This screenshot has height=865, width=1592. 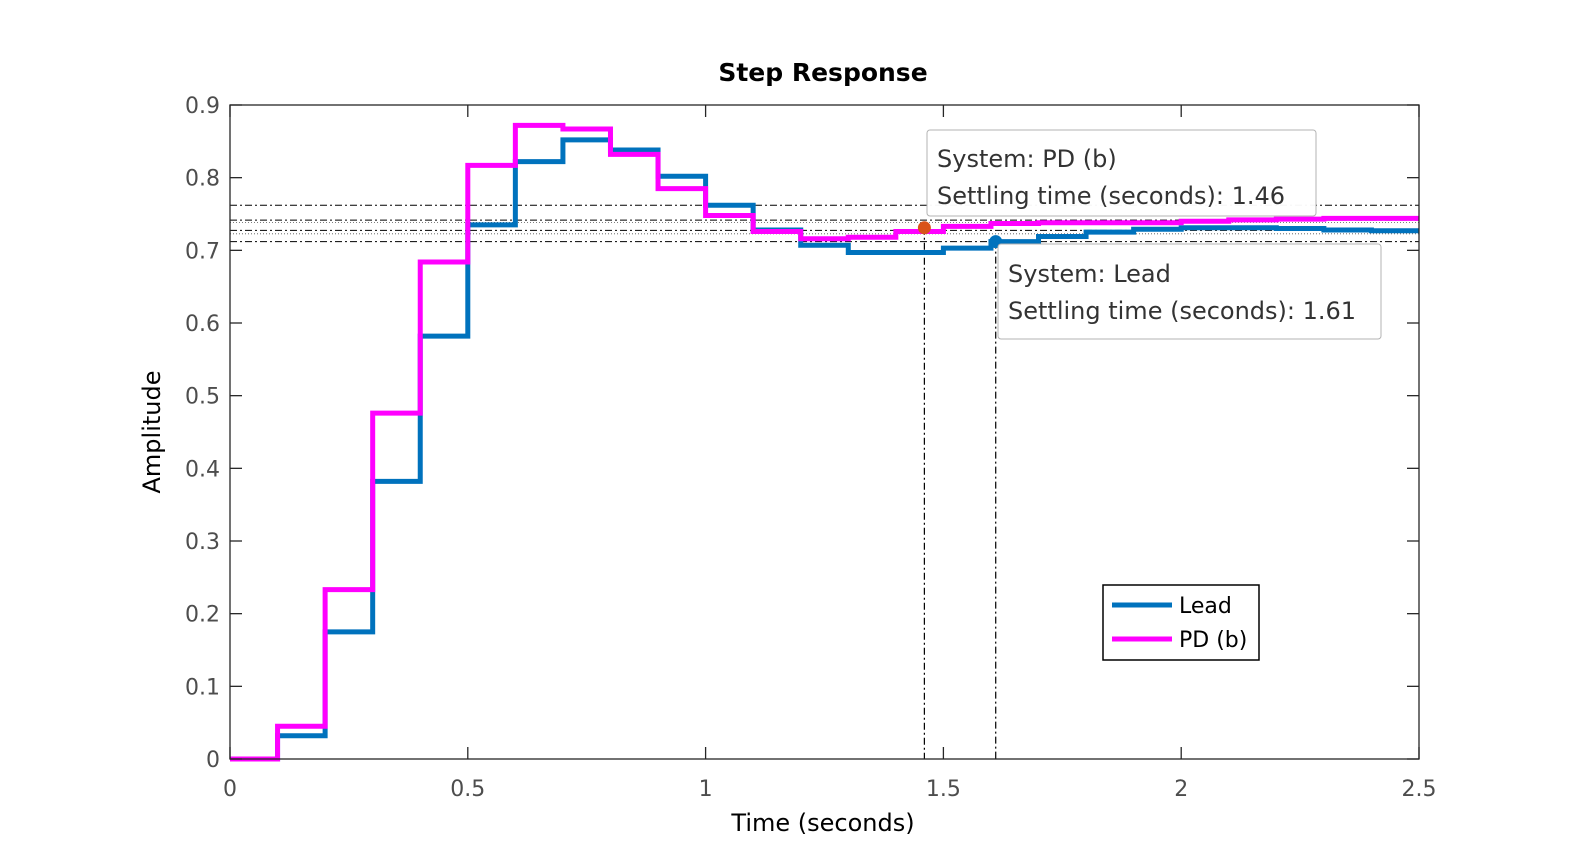 I want to click on x-tick-label-2: 1, so click(x=706, y=789).